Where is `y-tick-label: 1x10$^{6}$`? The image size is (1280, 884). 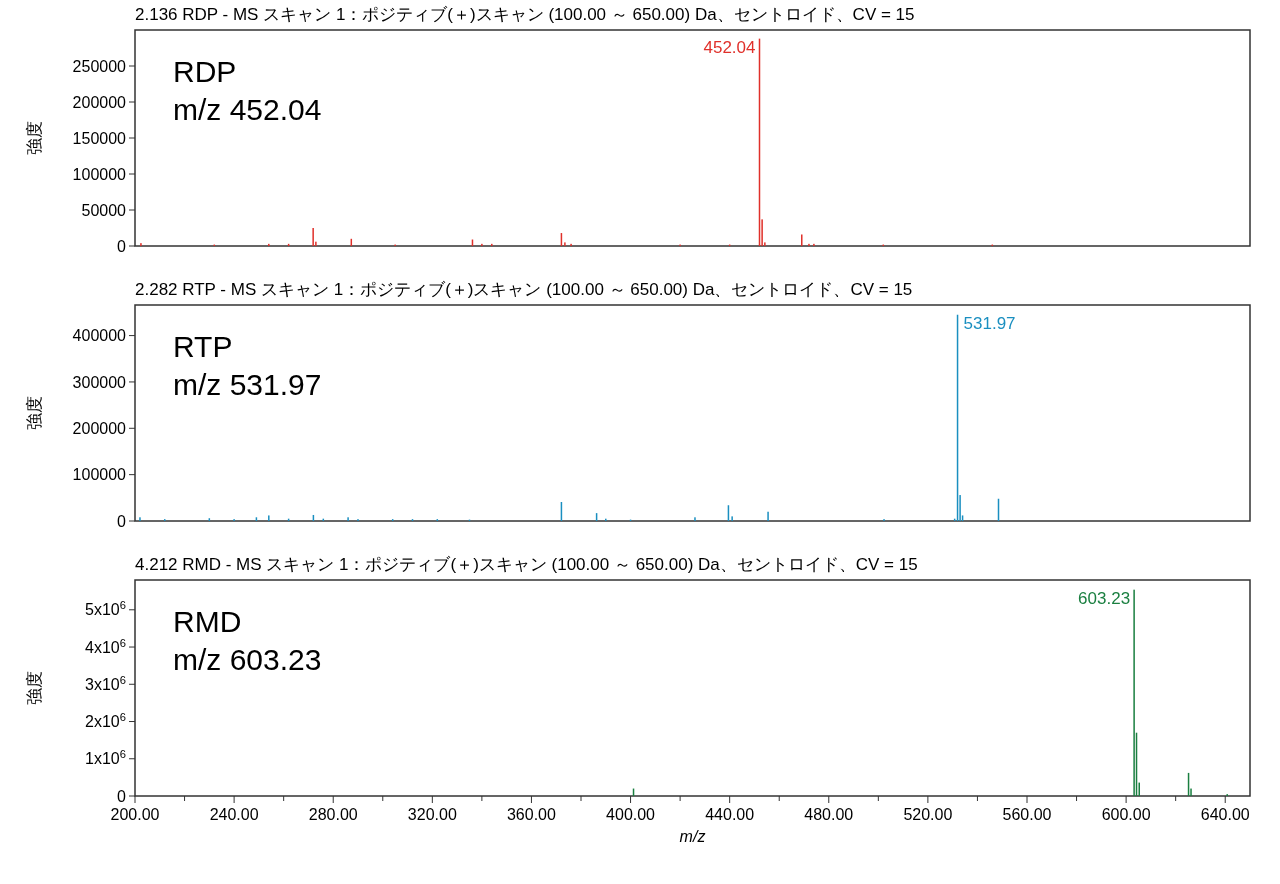 y-tick-label: 1x10$^{6}$ is located at coordinates (105, 758).